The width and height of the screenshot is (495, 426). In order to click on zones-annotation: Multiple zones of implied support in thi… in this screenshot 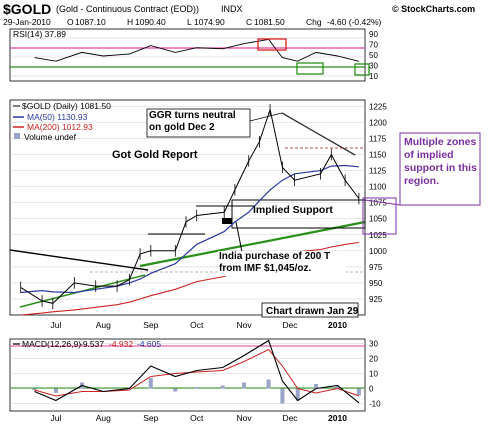, I will do `click(440, 161)`.